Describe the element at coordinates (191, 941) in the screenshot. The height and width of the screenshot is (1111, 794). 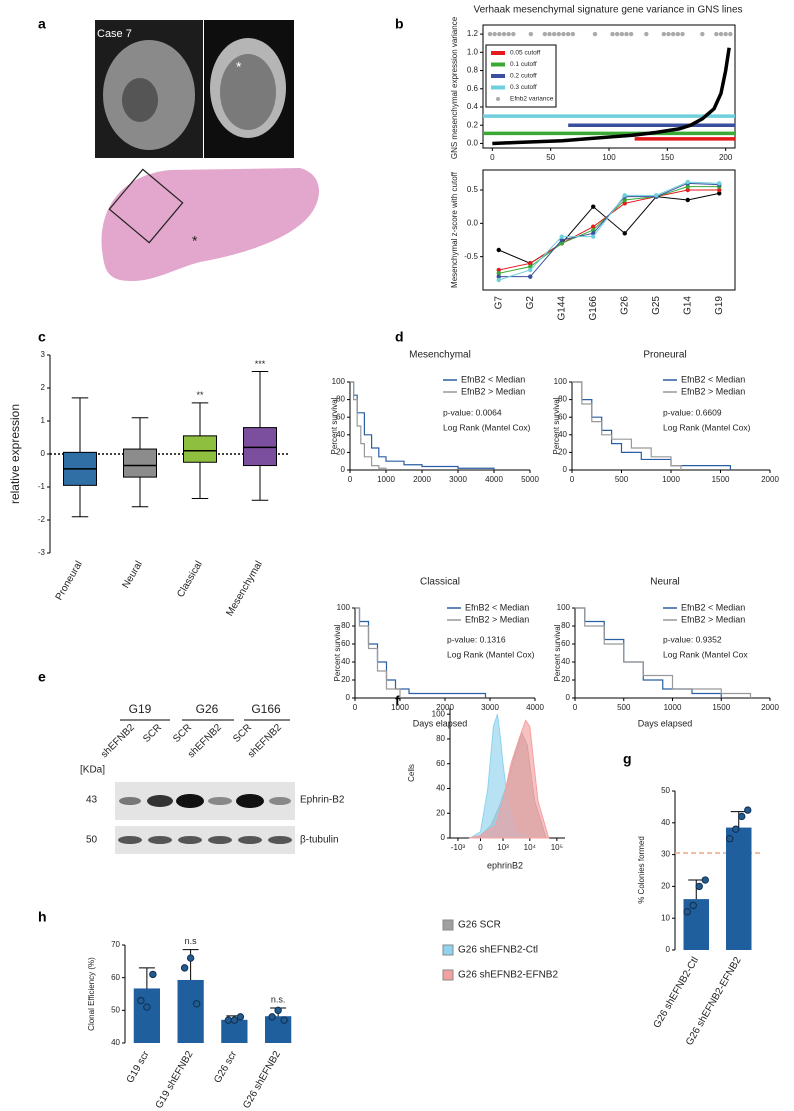
I see `significance: n.s` at that location.